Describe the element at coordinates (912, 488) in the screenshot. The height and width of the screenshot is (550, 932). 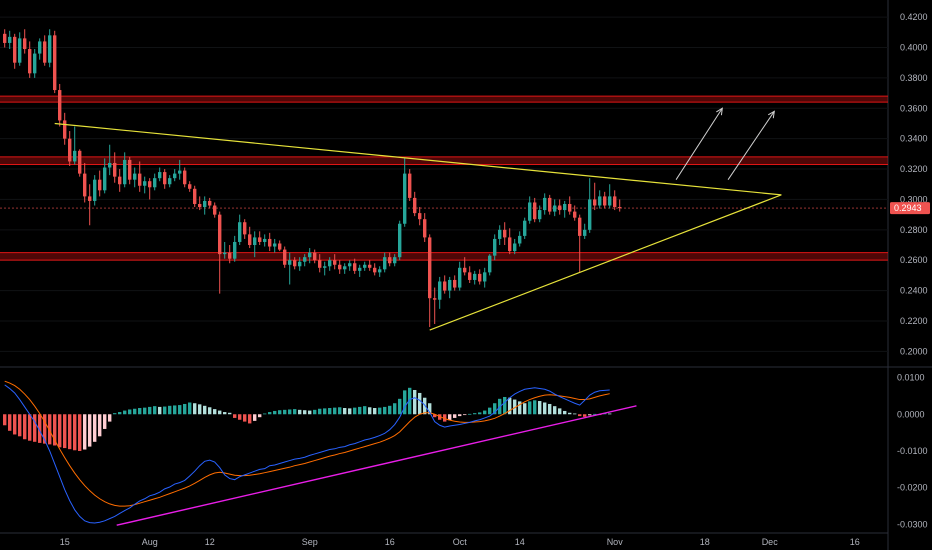
I see `macd-tick-label: -0.0200` at that location.